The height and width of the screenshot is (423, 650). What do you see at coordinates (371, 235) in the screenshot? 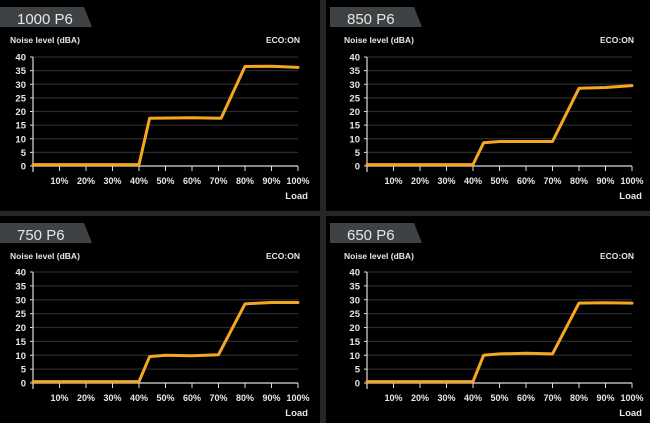
I see `chart-title: 650 P6` at bounding box center [371, 235].